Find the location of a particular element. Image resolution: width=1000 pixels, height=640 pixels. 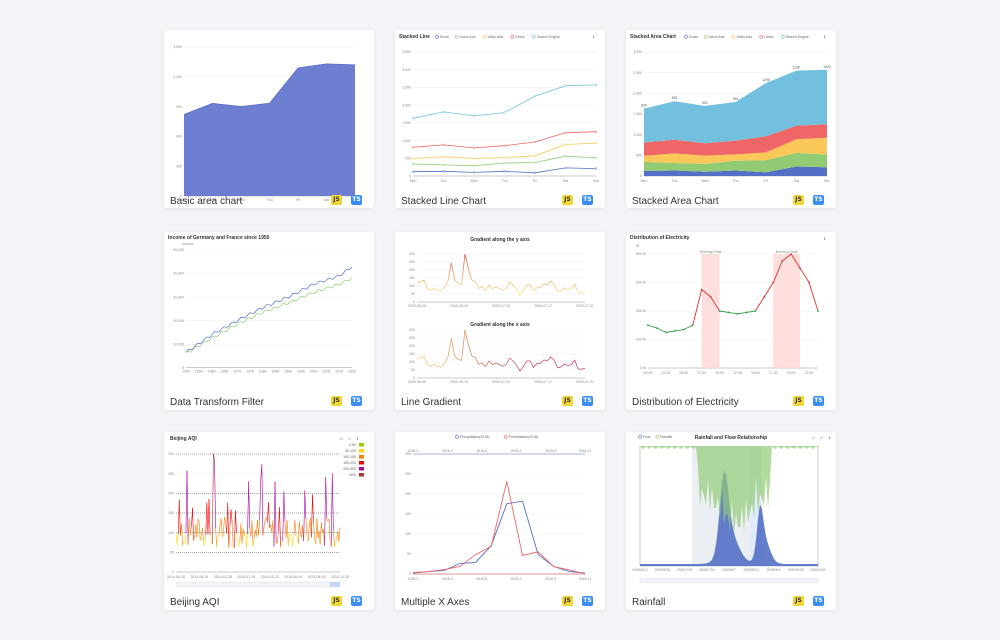

card-title: Rainfall is located at coordinates (649, 602).